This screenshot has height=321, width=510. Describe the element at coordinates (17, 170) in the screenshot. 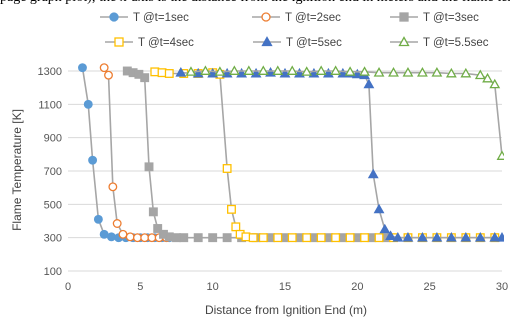

I see `y-axis-title: Flame Temperature [K]` at that location.